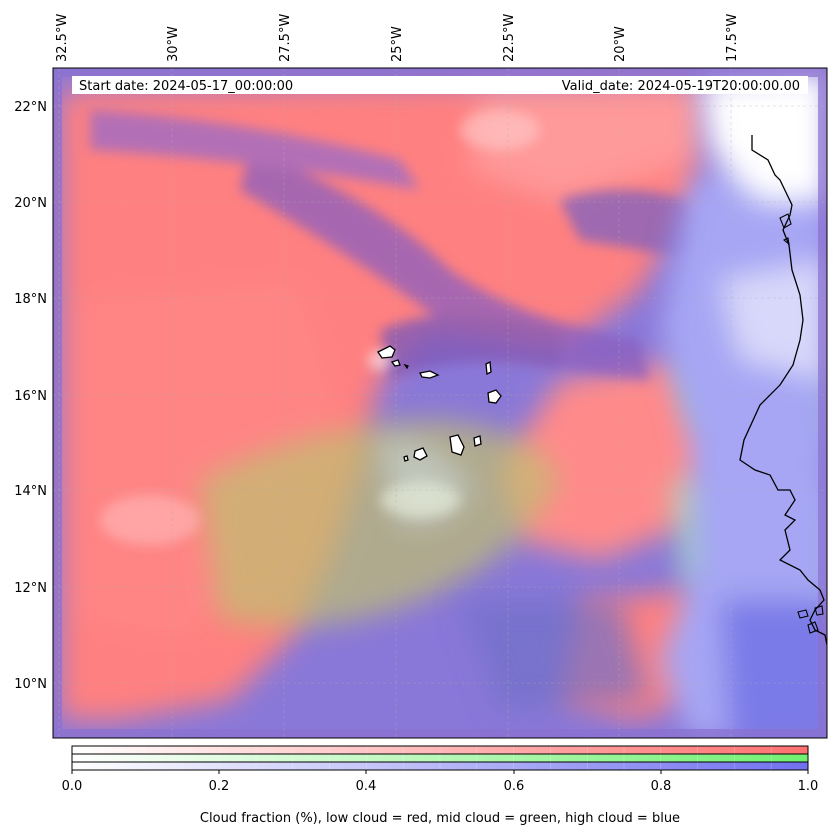  What do you see at coordinates (808, 786) in the screenshot?
I see `colorbar-tick-label: 1.0` at bounding box center [808, 786].